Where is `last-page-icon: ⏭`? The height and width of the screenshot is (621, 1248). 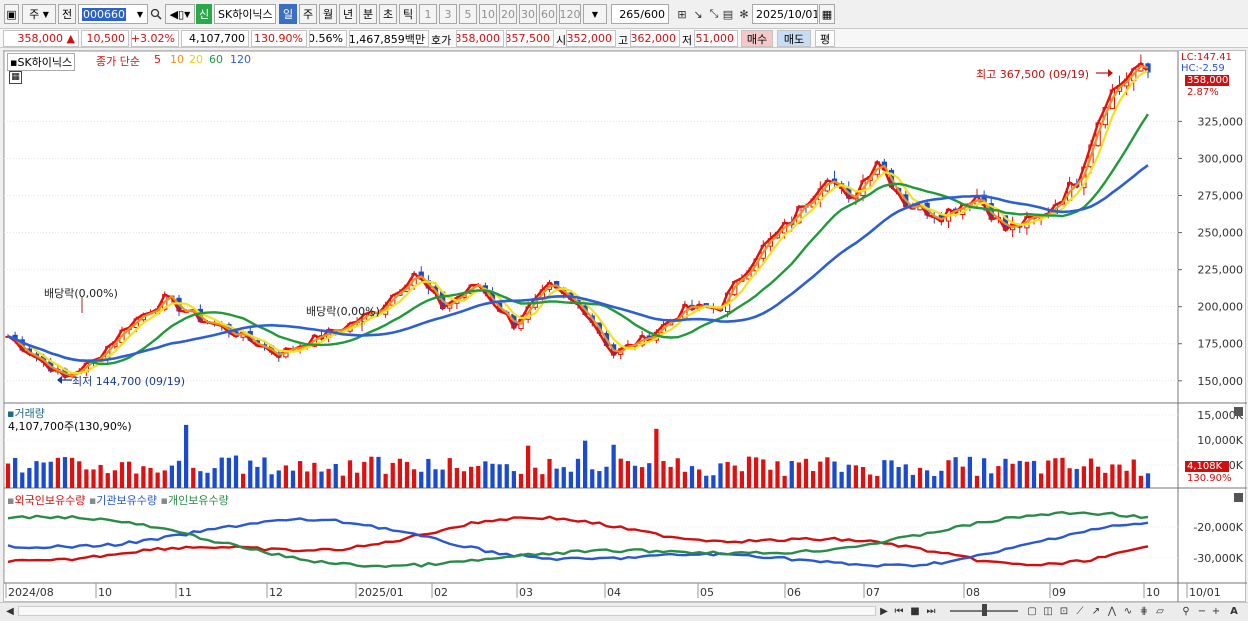
last-page-icon: ⏭ is located at coordinates (931, 611).